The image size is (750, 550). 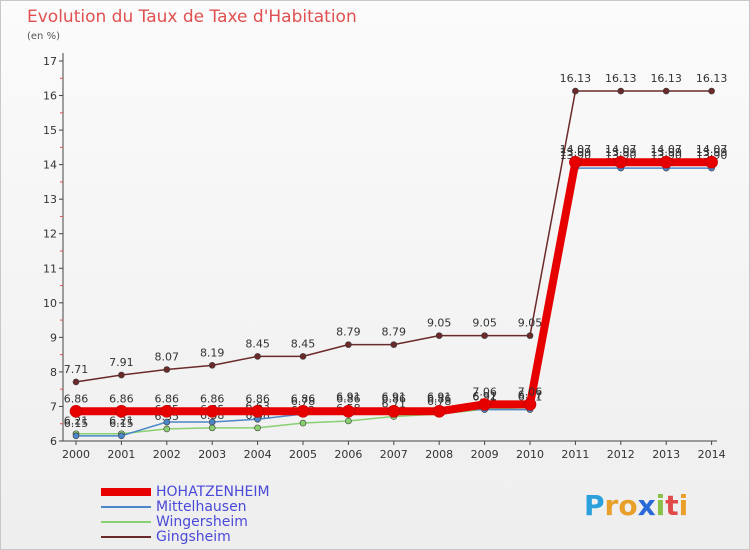 What do you see at coordinates (193, 537) in the screenshot?
I see `legend-label: Gingsheim` at bounding box center [193, 537].